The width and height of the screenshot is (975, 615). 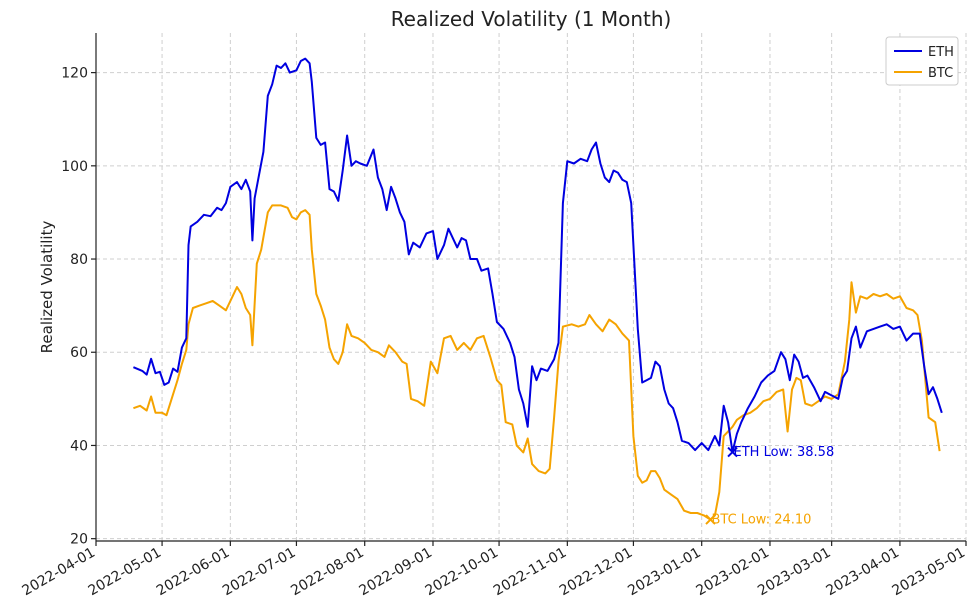 What do you see at coordinates (710, 519) in the screenshot?
I see `annotation-marker-btc` at bounding box center [710, 519].